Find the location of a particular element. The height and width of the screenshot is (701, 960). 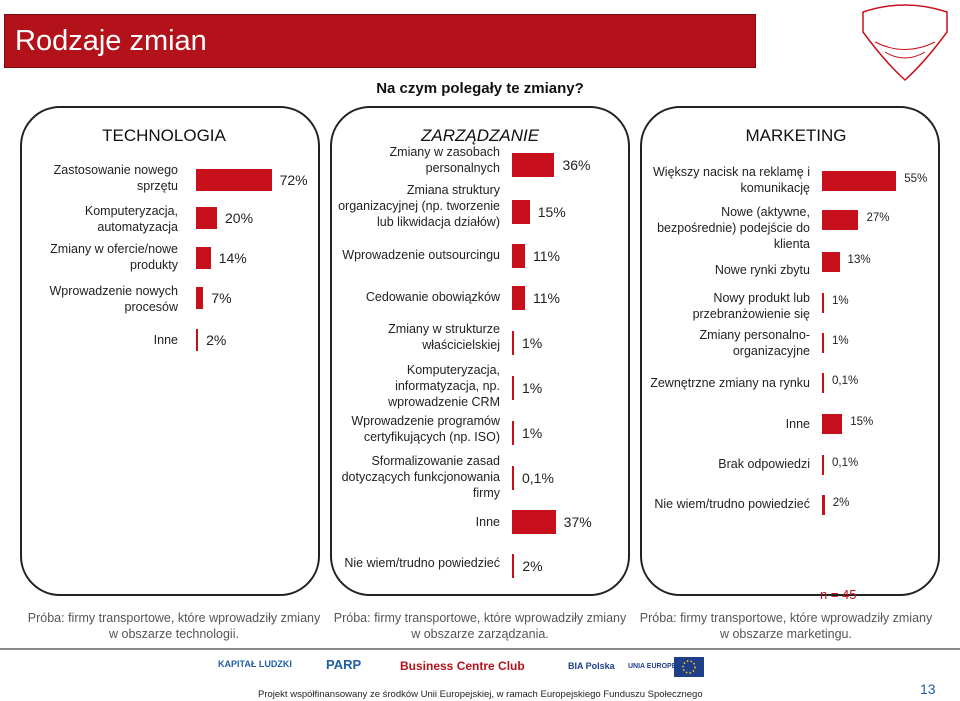

bia-polska-logo: BIA Polska is located at coordinates (591, 666).